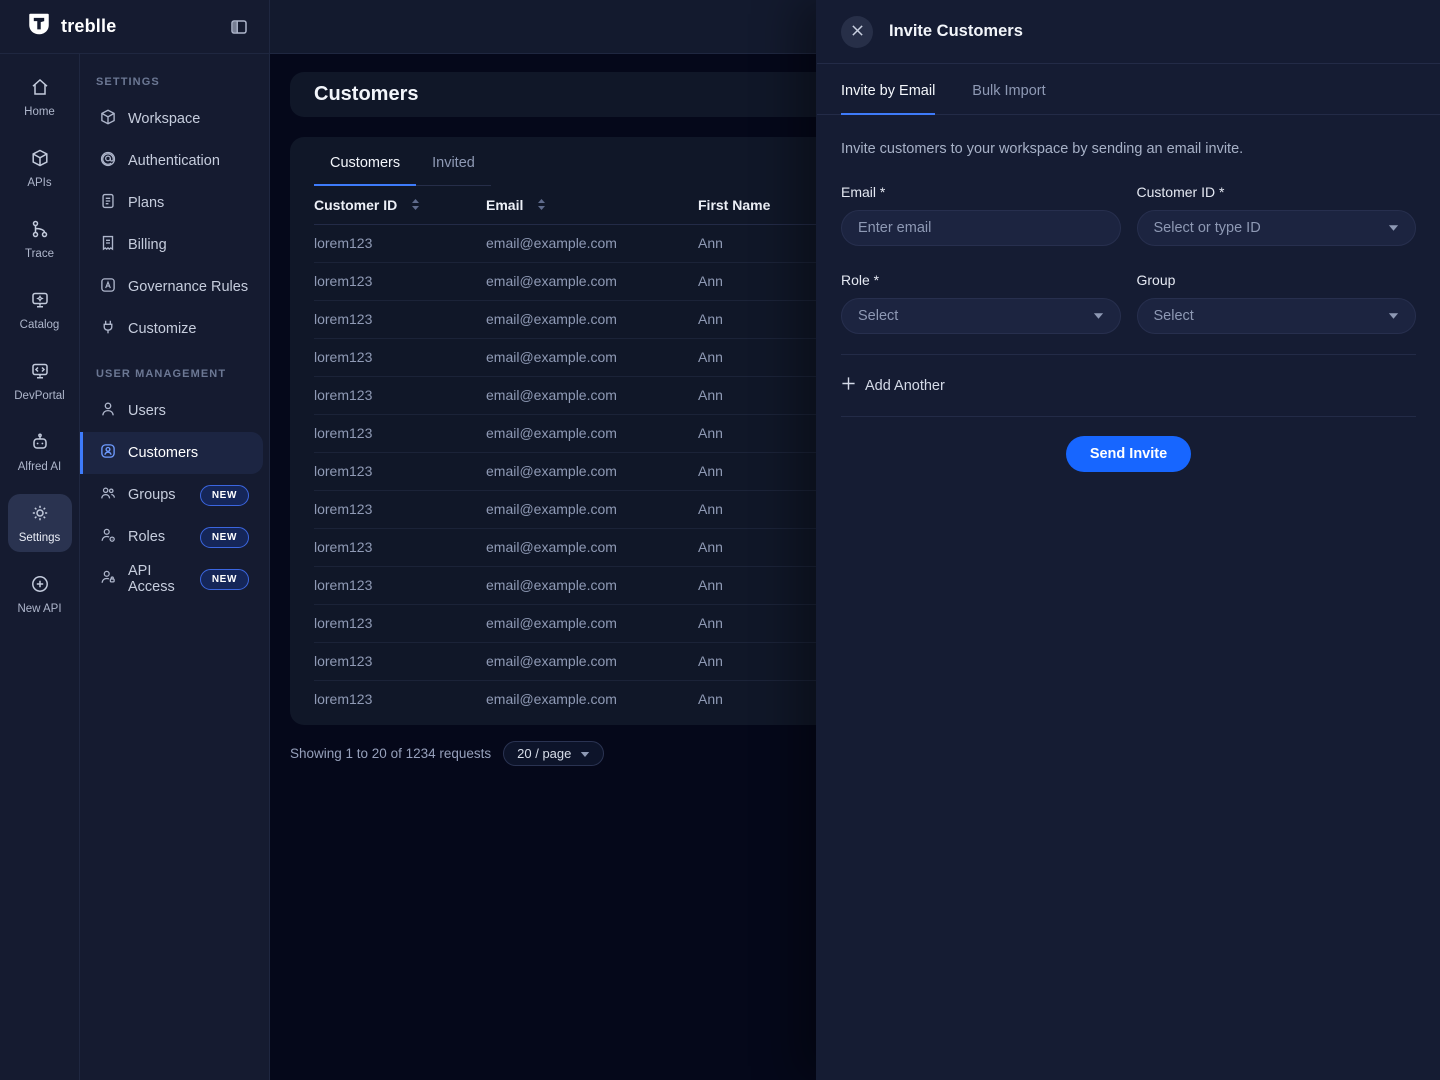  What do you see at coordinates (863, 192) in the screenshot?
I see `email-label: Email *` at bounding box center [863, 192].